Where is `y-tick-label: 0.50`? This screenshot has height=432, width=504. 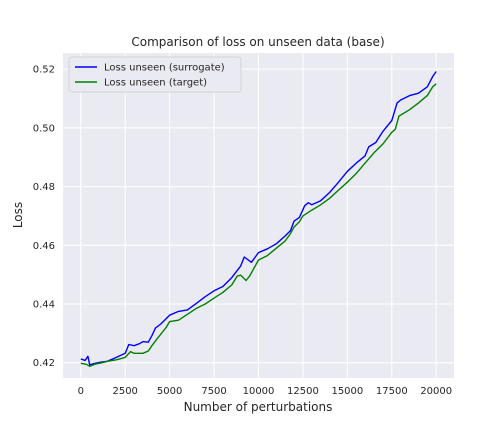
y-tick-label: 0.50 is located at coordinates (44, 128).